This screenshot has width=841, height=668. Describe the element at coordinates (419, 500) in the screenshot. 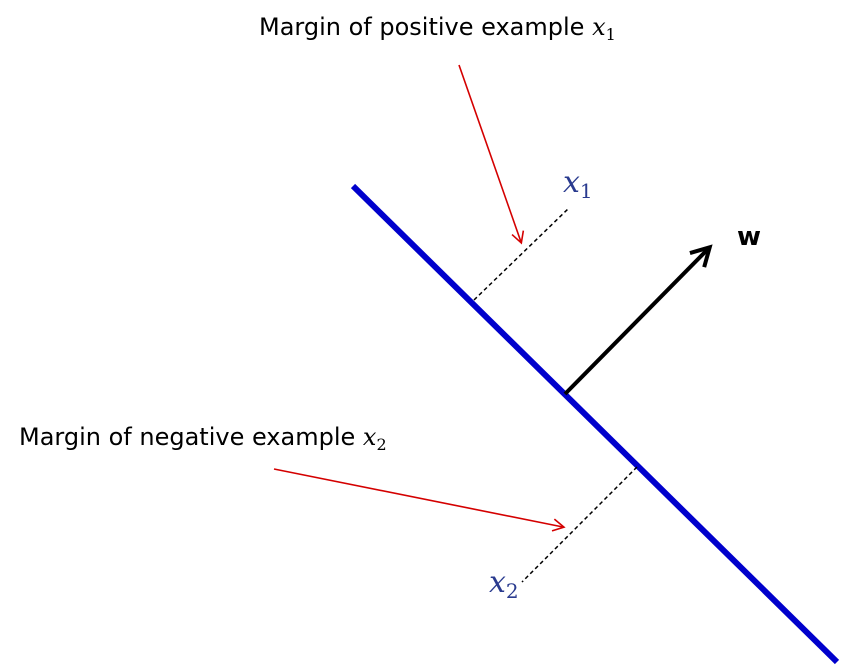

I see `negative-margin-pointer-arrow` at that location.